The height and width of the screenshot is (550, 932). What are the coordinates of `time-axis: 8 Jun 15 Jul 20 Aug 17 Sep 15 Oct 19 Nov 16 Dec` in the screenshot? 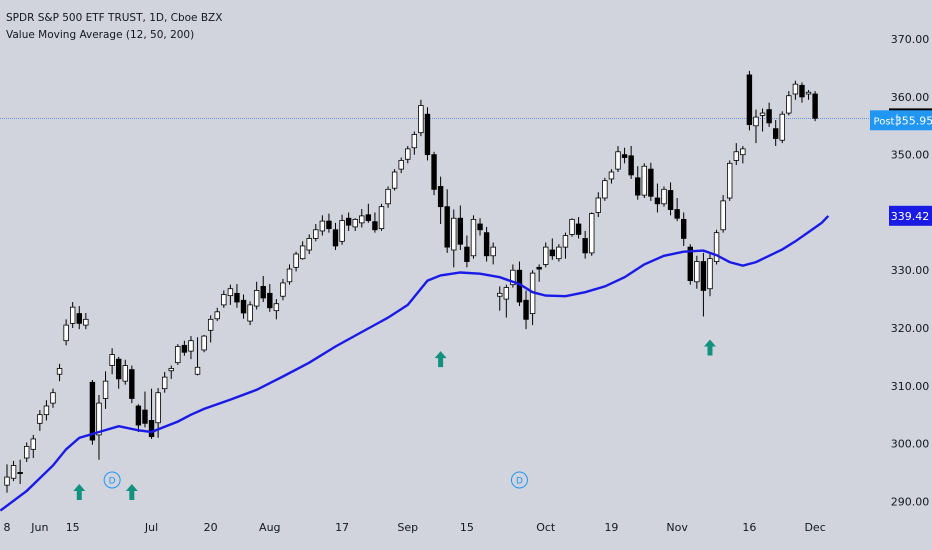 It's located at (415, 527).